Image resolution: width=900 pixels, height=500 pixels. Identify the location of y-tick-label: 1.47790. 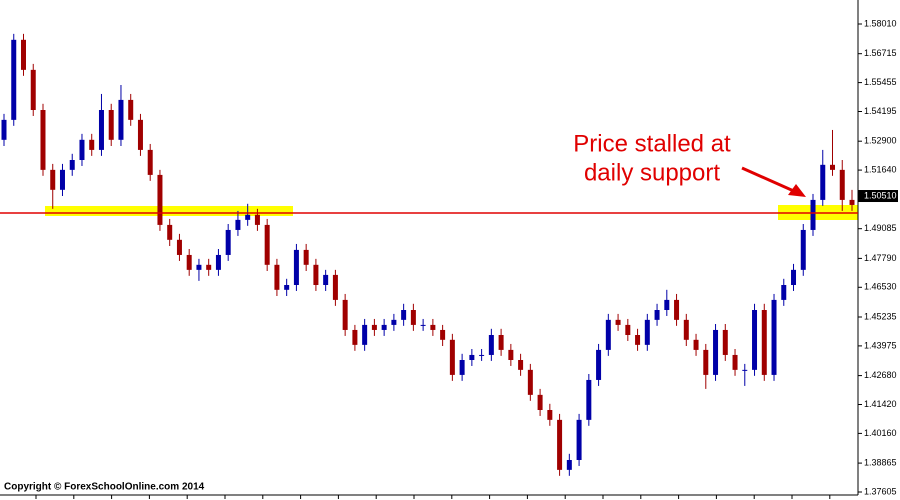
(880, 258).